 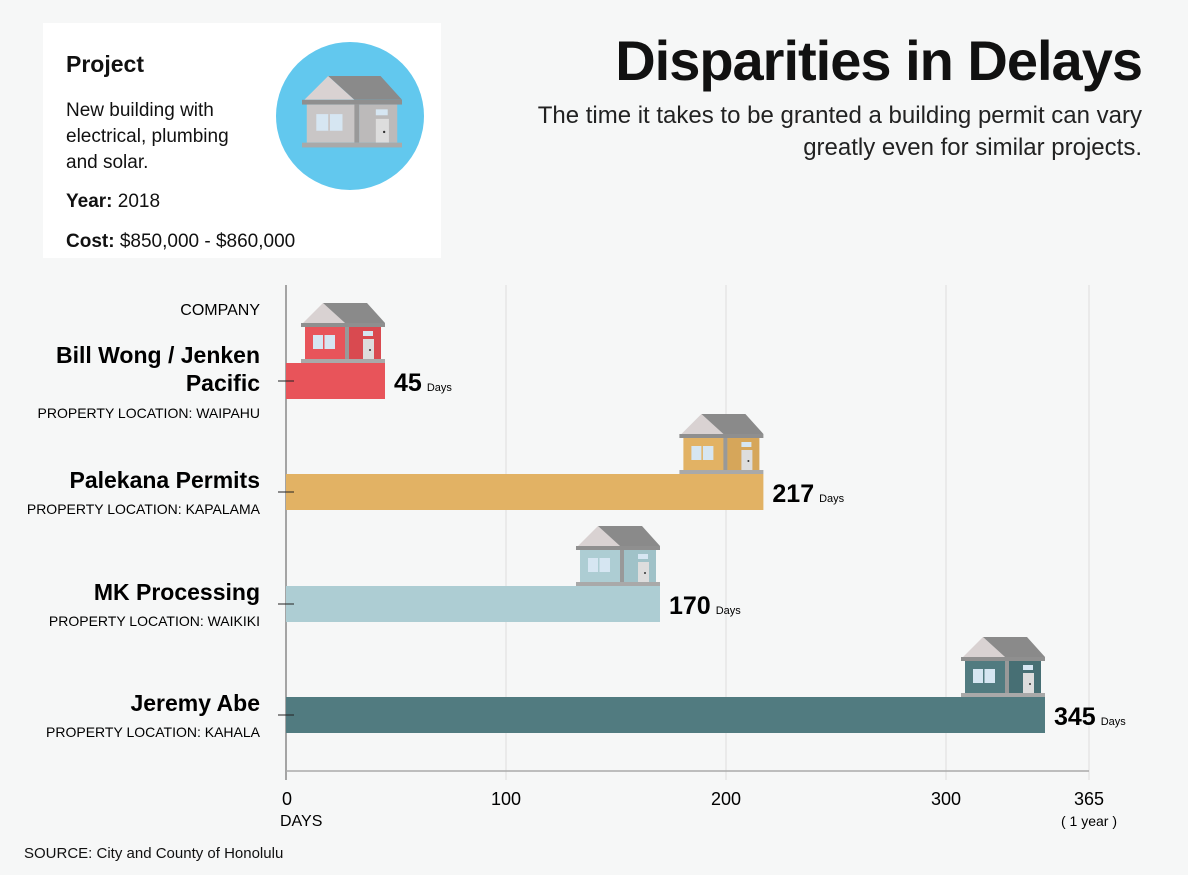 What do you see at coordinates (139, 201) in the screenshot?
I see `year-value: 2018` at bounding box center [139, 201].